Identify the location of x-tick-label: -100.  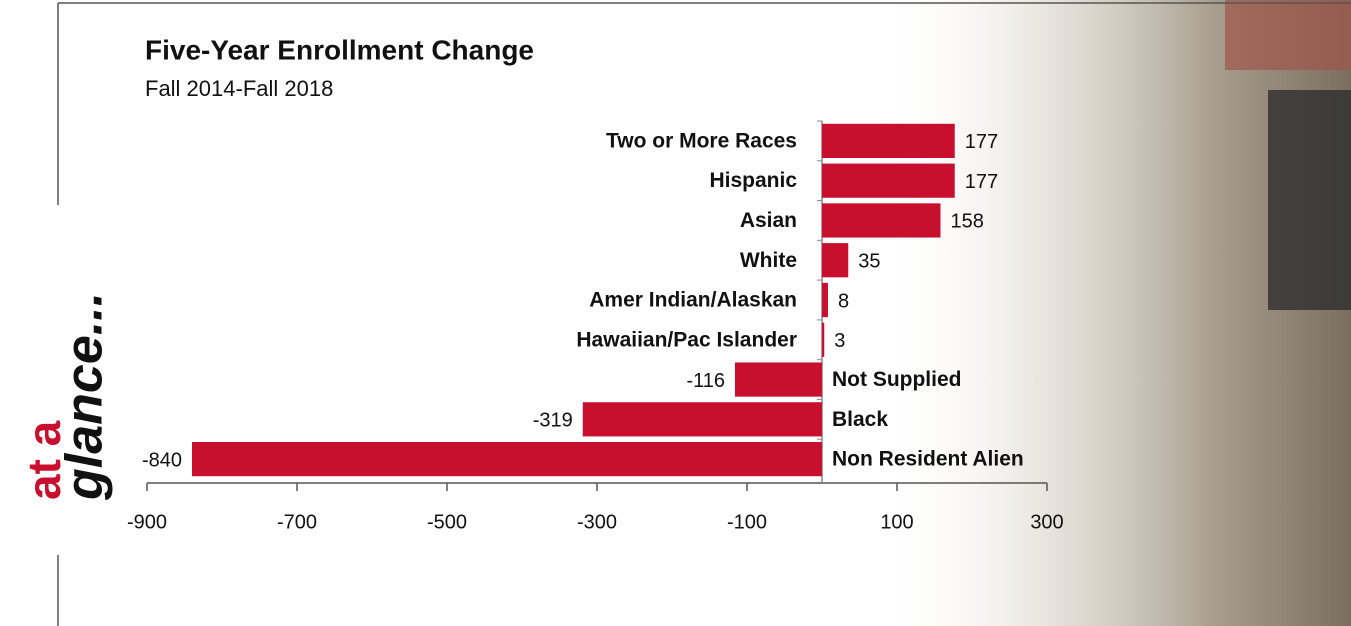
(747, 522).